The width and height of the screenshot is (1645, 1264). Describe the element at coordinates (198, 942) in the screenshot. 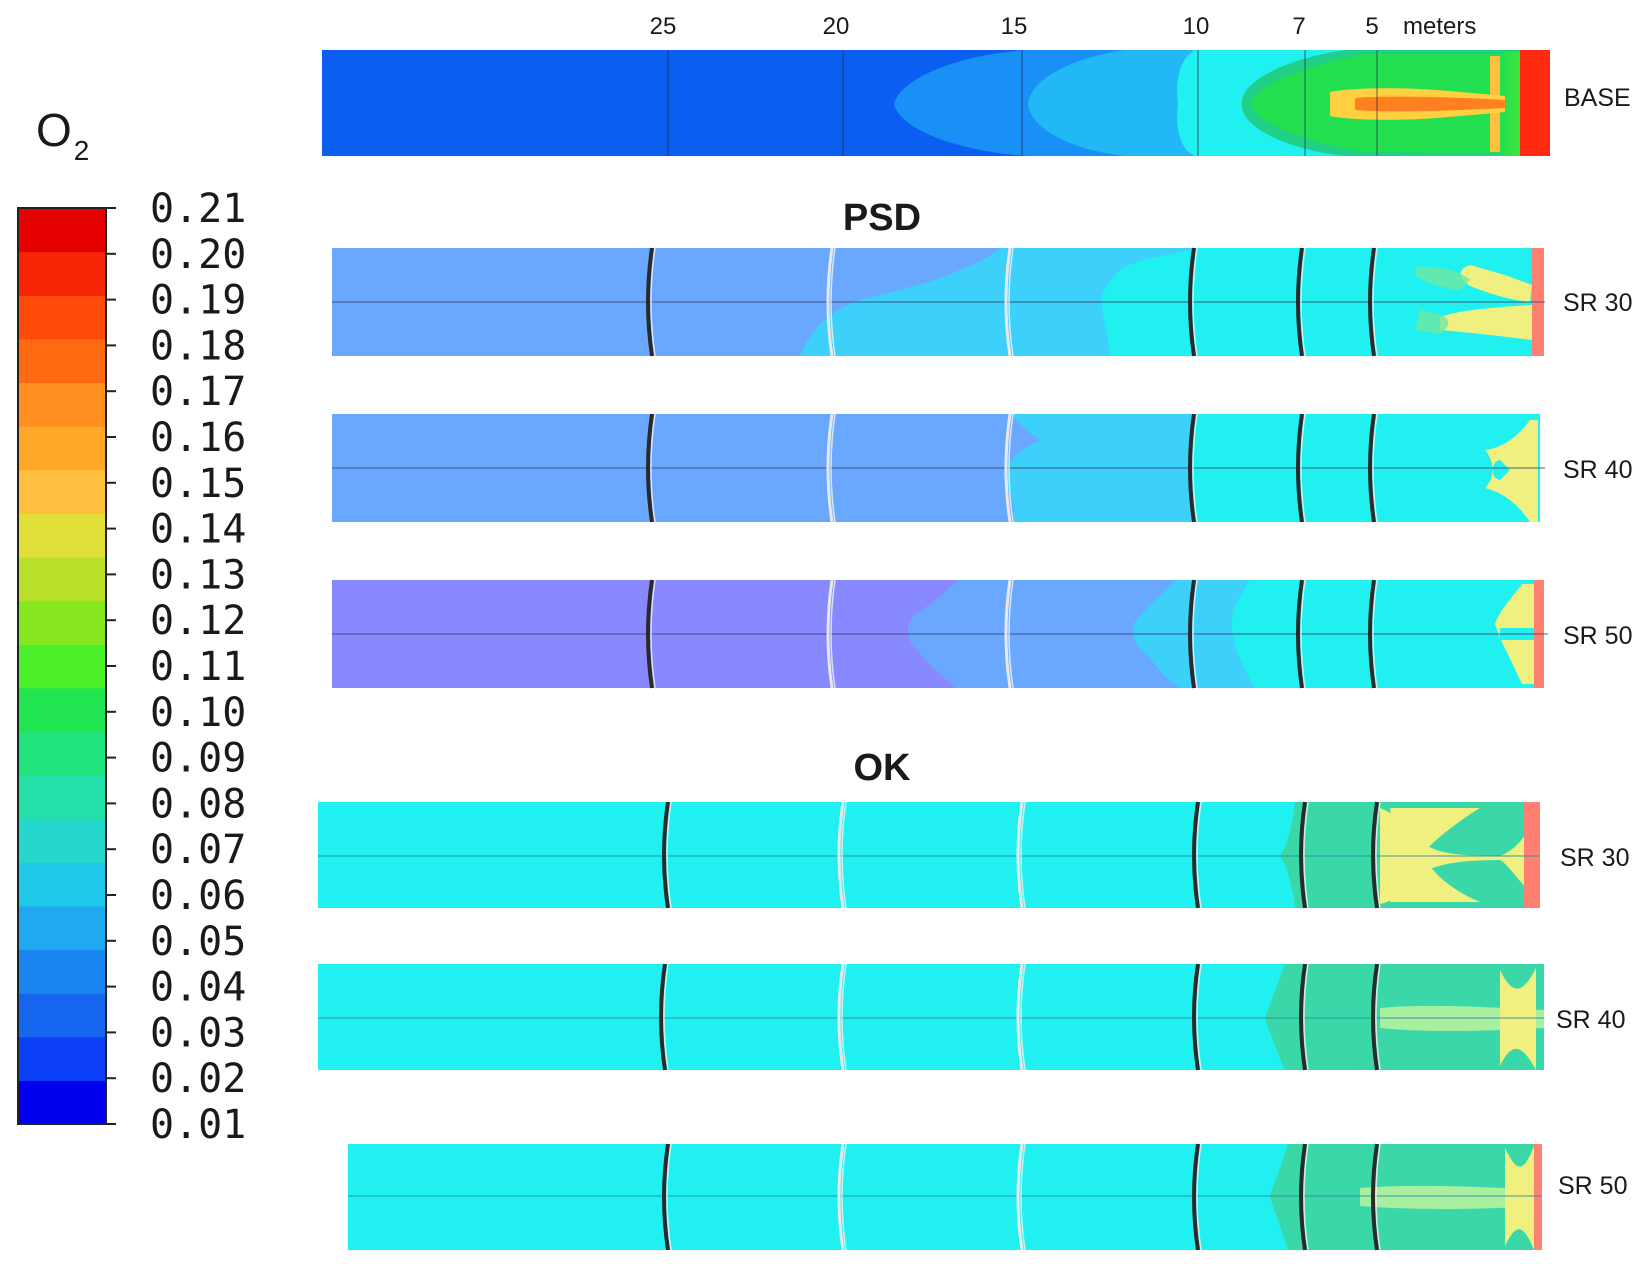

I see `colorbar-tick-label: 0.05` at that location.